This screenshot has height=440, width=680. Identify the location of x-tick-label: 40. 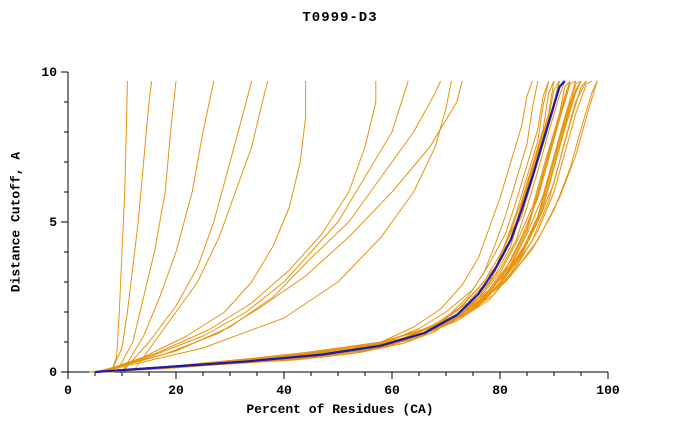
(284, 390).